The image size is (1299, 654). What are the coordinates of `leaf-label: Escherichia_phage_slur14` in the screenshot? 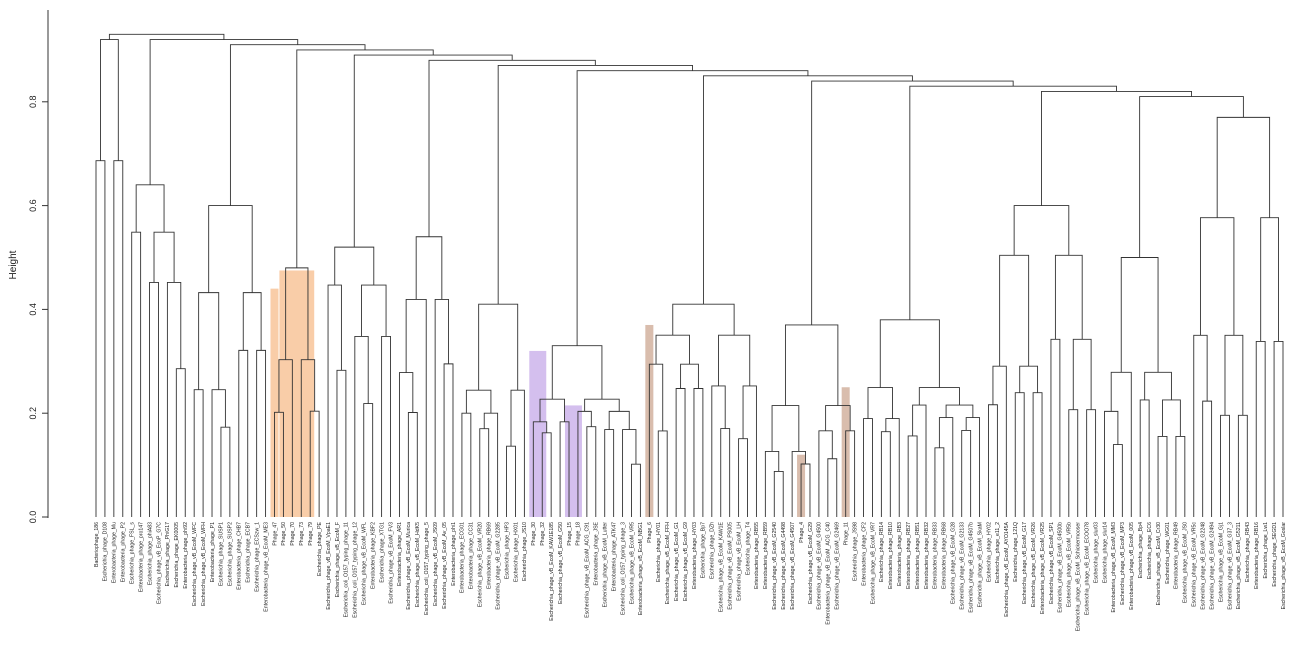 It's located at (1105, 552).